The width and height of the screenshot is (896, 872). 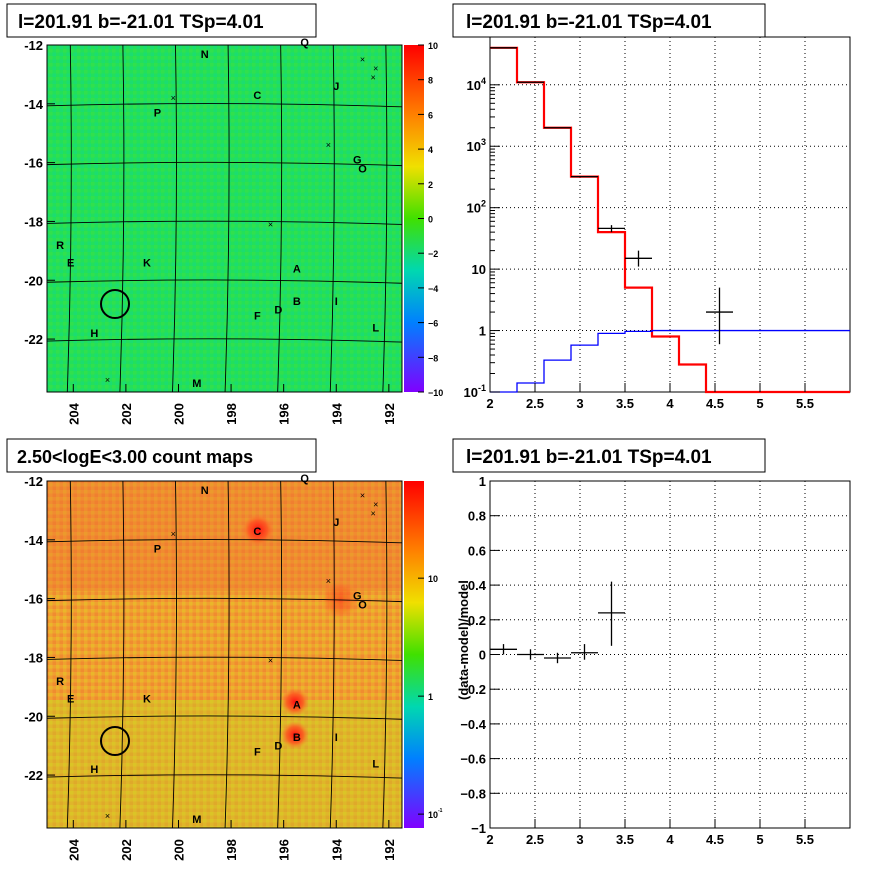 What do you see at coordinates (135, 457) in the screenshot?
I see `title-bottom-left: 2.50<logE<3.00 count maps` at bounding box center [135, 457].